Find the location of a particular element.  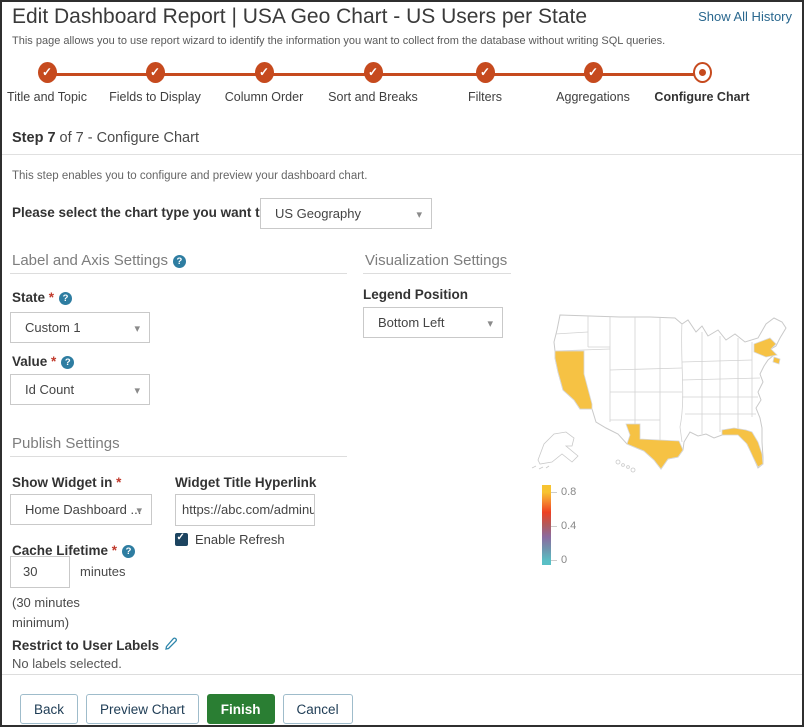

legend-position-value: Bottom Left is located at coordinates (411, 322).